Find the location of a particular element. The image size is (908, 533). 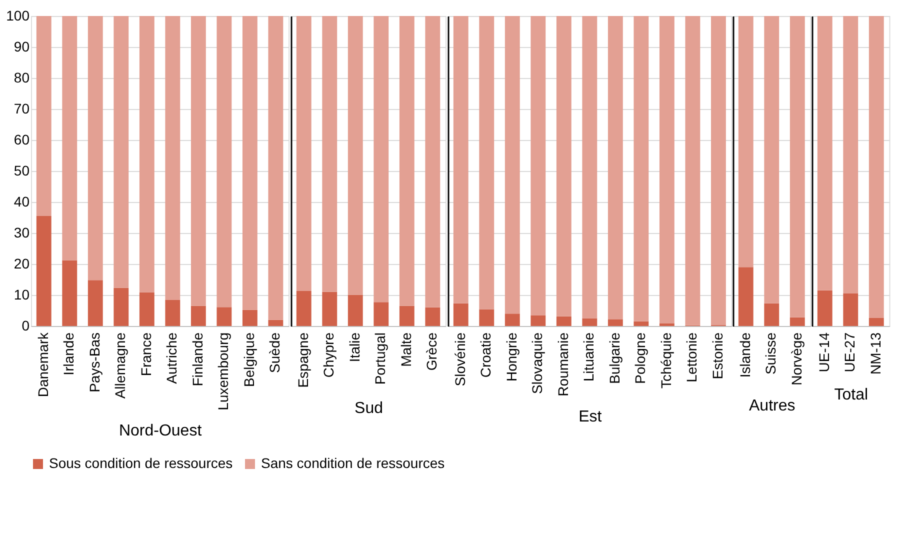

x-tick-label: Belgique is located at coordinates (248, 359).